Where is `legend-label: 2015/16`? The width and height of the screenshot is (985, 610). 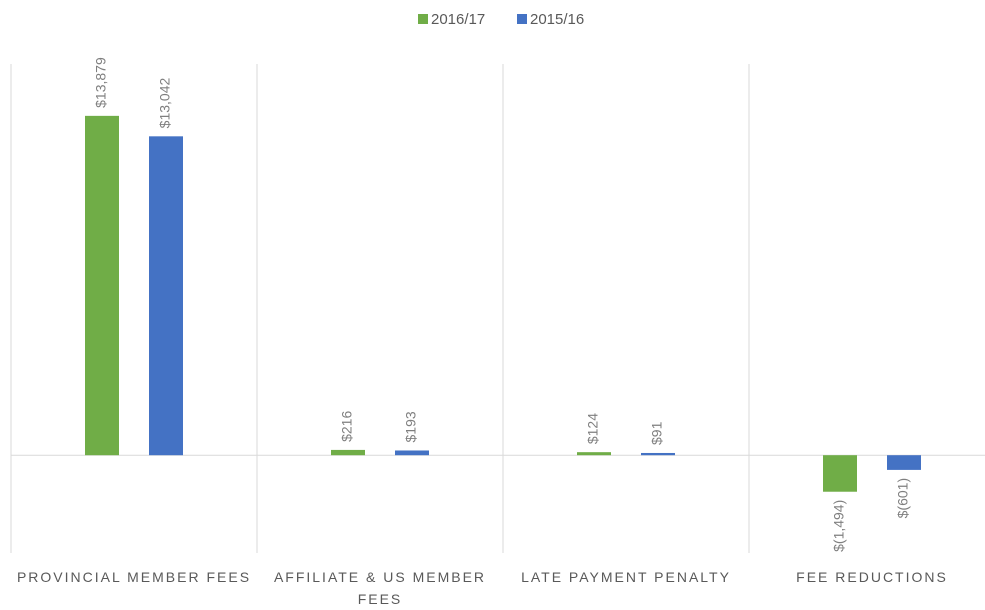
legend-label: 2015/16 is located at coordinates (557, 19).